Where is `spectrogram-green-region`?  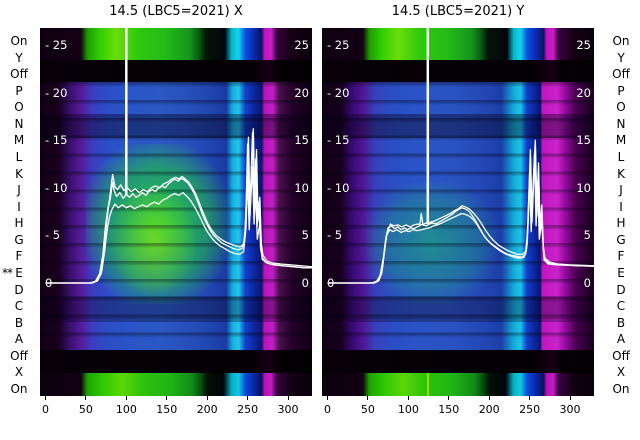
spectrogram-green-region is located at coordinates (431, 243).